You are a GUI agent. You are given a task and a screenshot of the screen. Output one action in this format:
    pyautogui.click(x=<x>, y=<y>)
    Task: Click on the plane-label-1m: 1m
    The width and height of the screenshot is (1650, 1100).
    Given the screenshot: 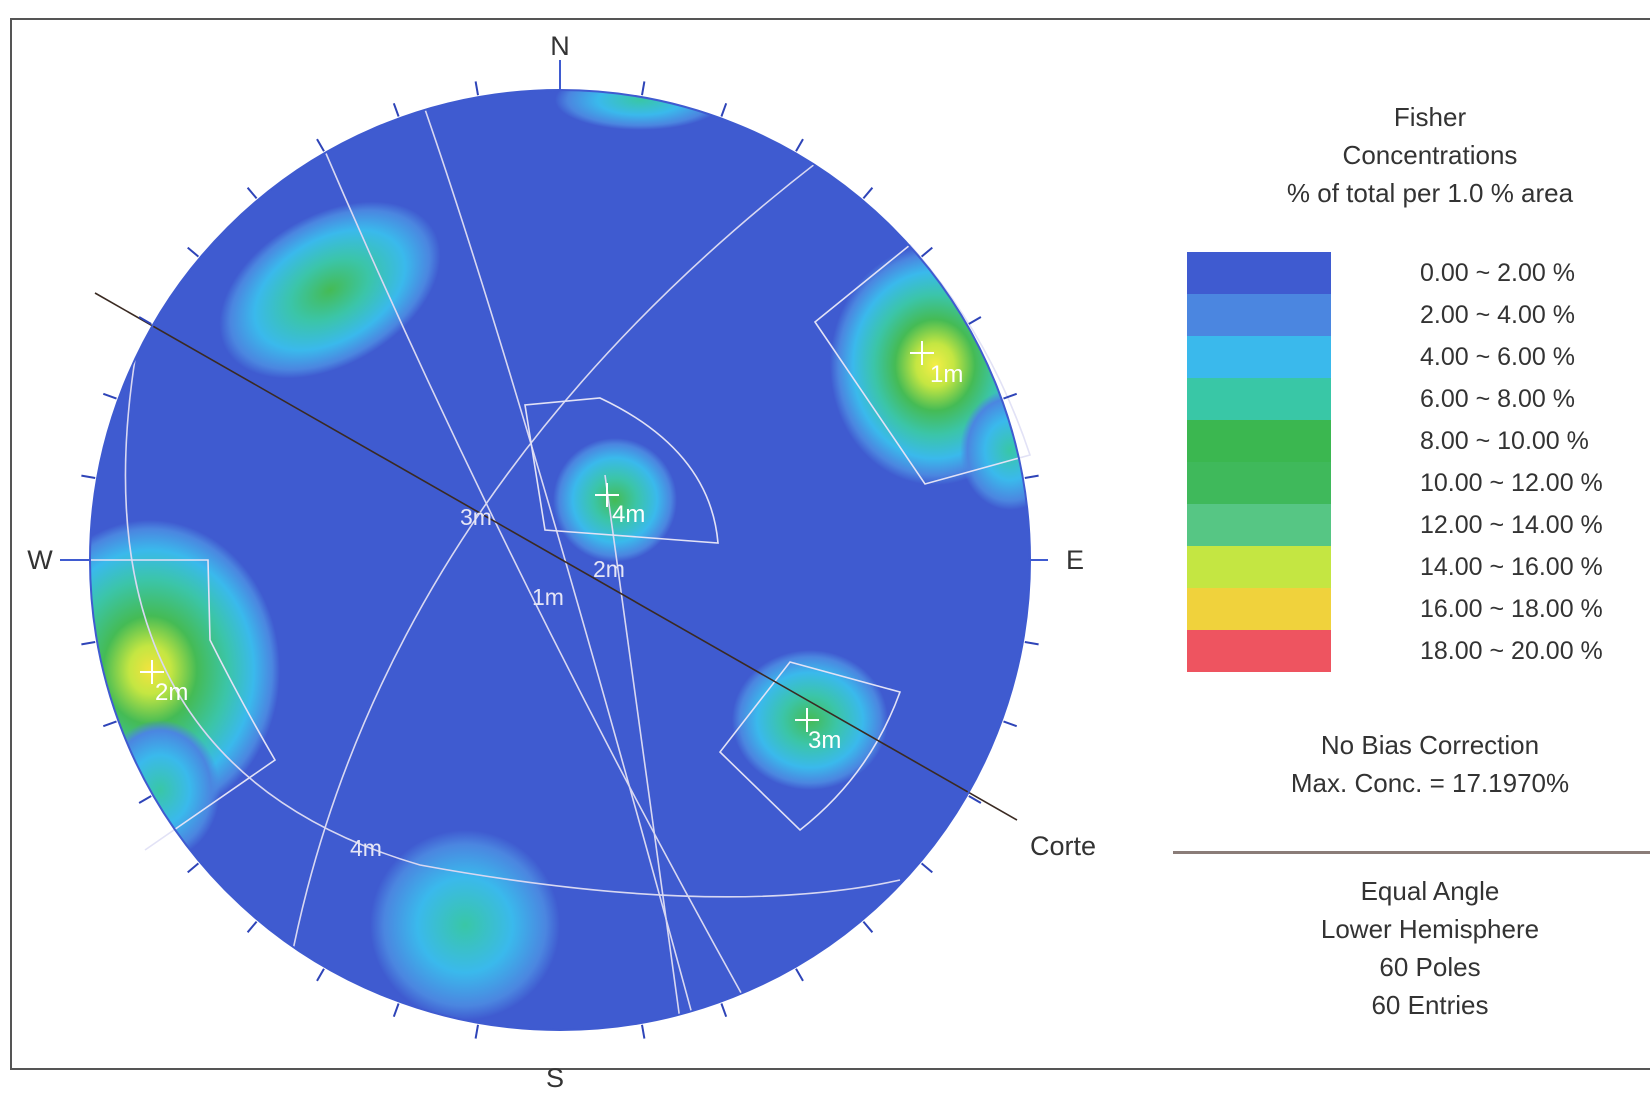 What is the action you would take?
    pyautogui.click(x=548, y=597)
    